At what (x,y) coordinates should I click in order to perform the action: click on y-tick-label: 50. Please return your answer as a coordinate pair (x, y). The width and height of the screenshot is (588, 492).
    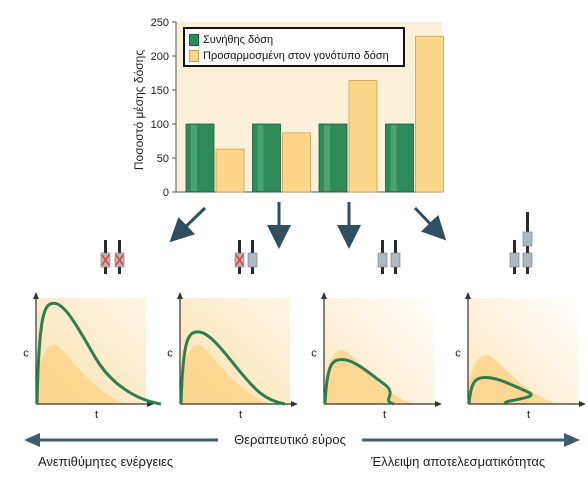
    Looking at the image, I should click on (163, 159).